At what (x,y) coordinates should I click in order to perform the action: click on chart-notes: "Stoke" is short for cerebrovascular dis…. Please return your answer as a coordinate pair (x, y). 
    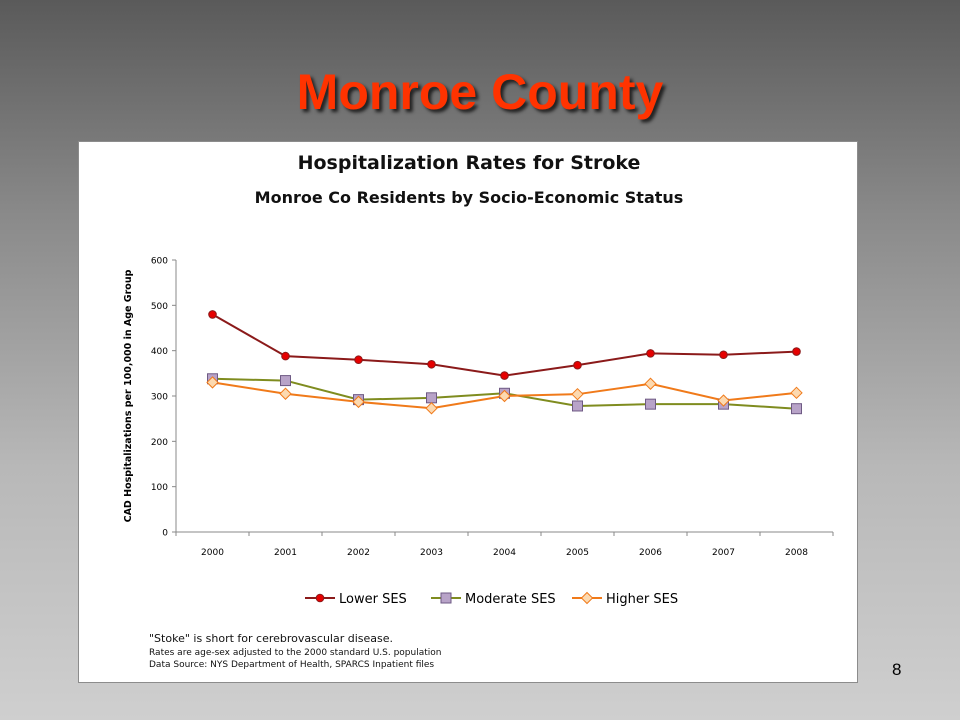
    Looking at the image, I should click on (295, 652).